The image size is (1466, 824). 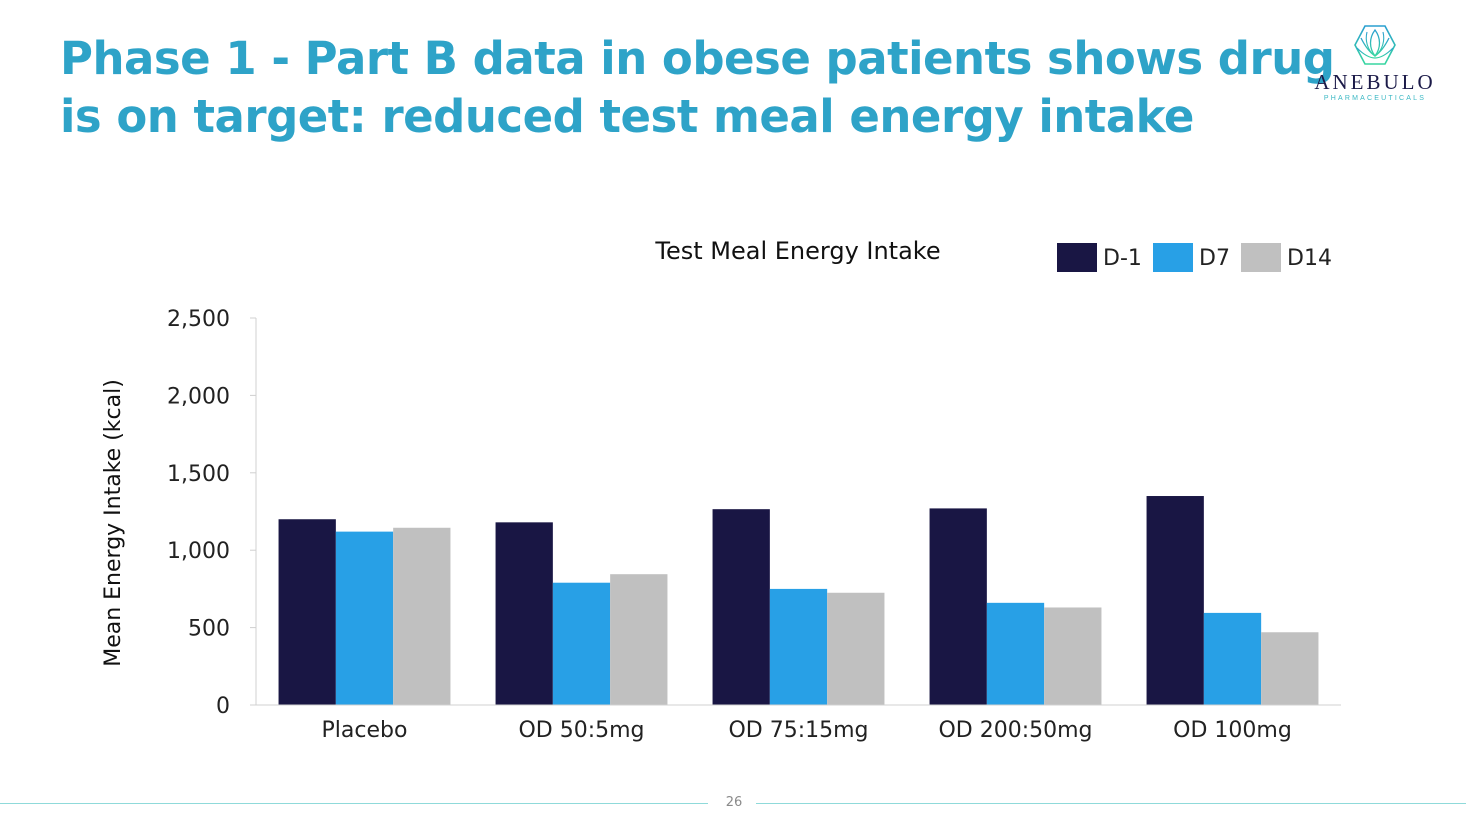 I want to click on footer-divider-right, so click(x=1111, y=803).